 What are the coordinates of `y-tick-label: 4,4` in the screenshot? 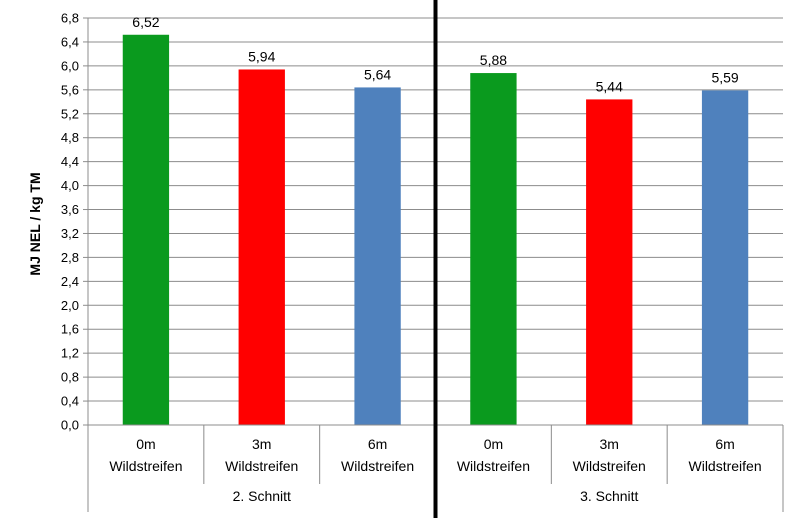 It's located at (70, 161).